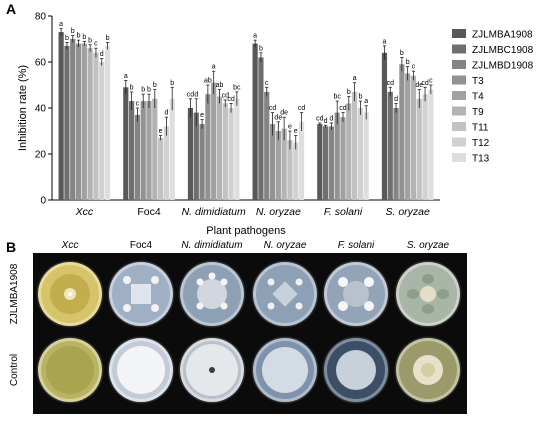 Image resolution: width=550 pixels, height=421 pixels. What do you see at coordinates (356, 294) in the screenshot?
I see `fungal-colony-main` at bounding box center [356, 294].